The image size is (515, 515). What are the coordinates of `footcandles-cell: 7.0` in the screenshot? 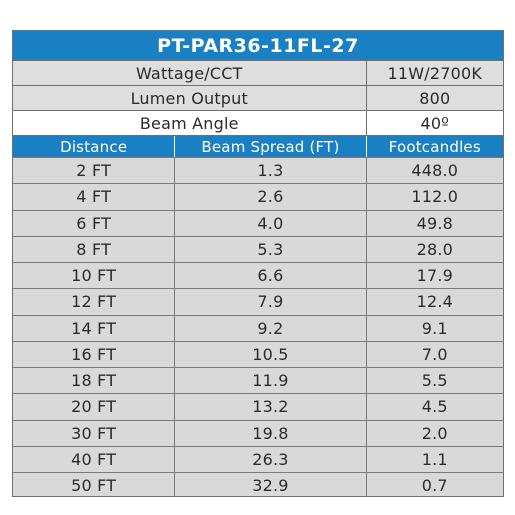 It's located at (434, 354).